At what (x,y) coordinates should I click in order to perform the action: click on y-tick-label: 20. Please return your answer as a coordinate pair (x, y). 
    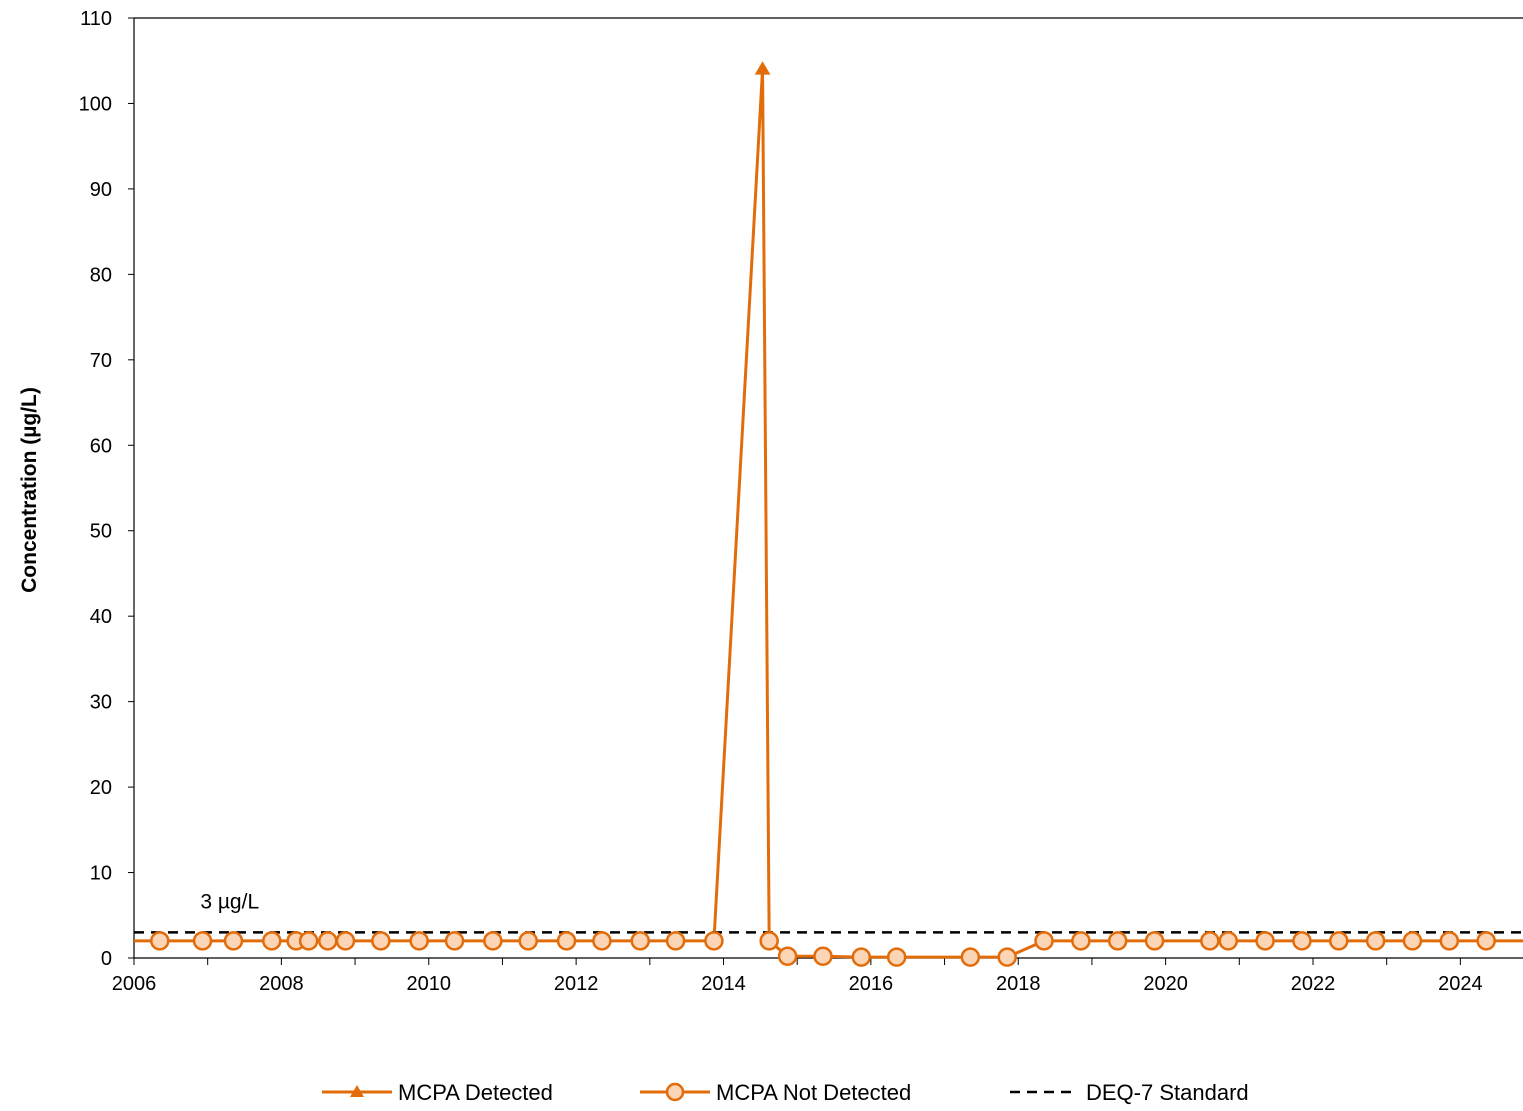
    Looking at the image, I should click on (101, 788).